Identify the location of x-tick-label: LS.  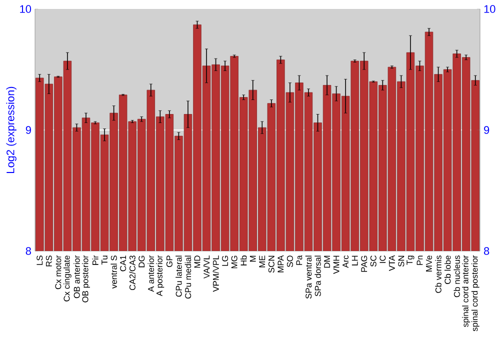
(39, 260).